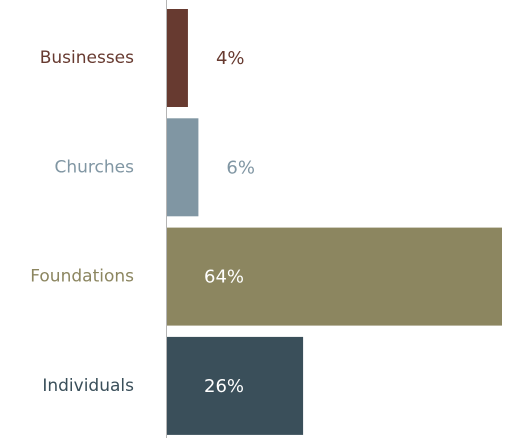 This screenshot has width=507, height=438. What do you see at coordinates (82, 277) in the screenshot?
I see `category-label-foundations: Foundations` at bounding box center [82, 277].